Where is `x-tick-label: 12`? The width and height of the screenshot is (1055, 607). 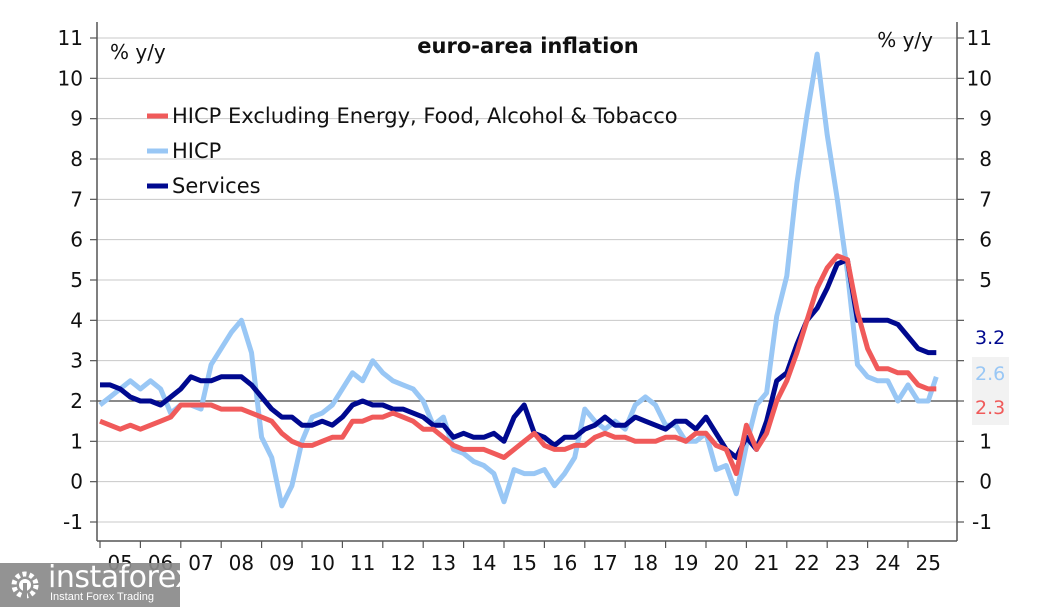 x-tick-label: 12 is located at coordinates (402, 563).